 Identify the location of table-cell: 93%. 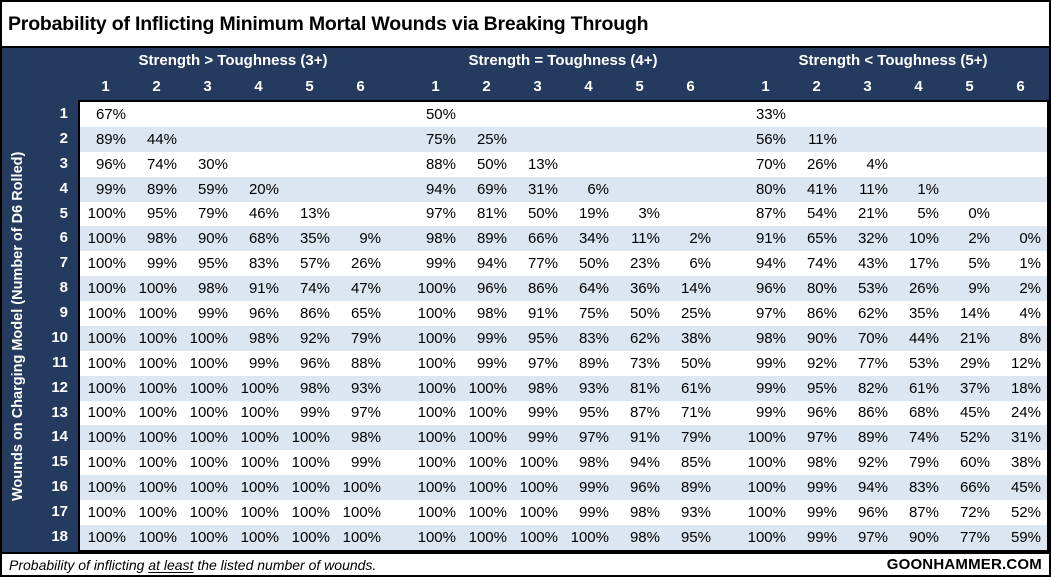
(593, 388).